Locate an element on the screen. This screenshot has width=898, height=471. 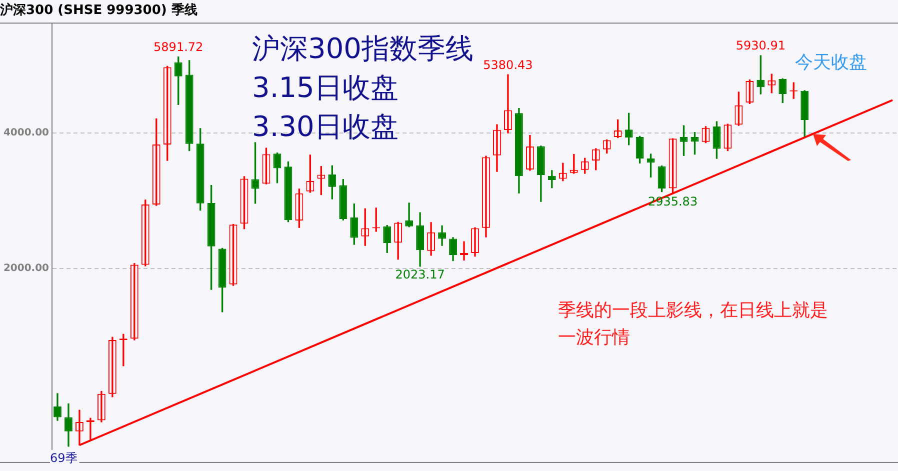
chart-title: 沪深300 (SHSE 999300) 季线 is located at coordinates (99, 10).